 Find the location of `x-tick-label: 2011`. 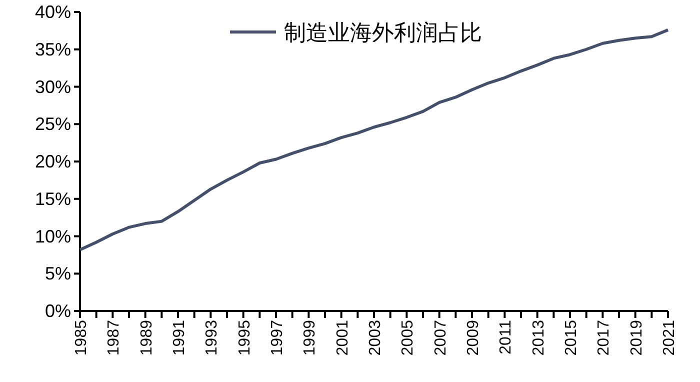

x-tick-label: 2011 is located at coordinates (506, 337).